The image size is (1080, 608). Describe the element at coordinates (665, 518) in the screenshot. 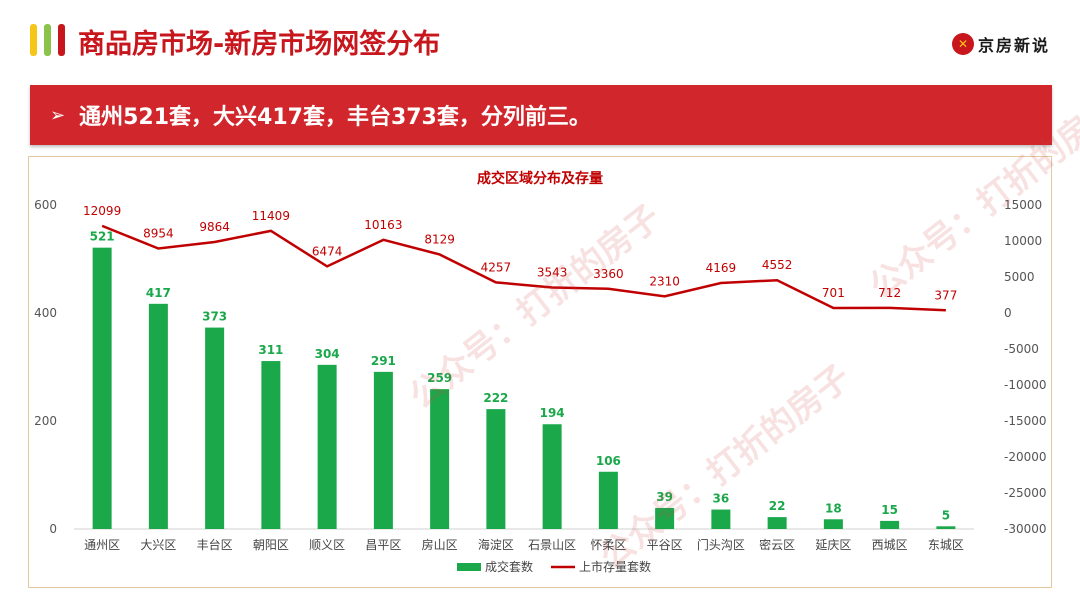

I see `bar-平谷区` at that location.